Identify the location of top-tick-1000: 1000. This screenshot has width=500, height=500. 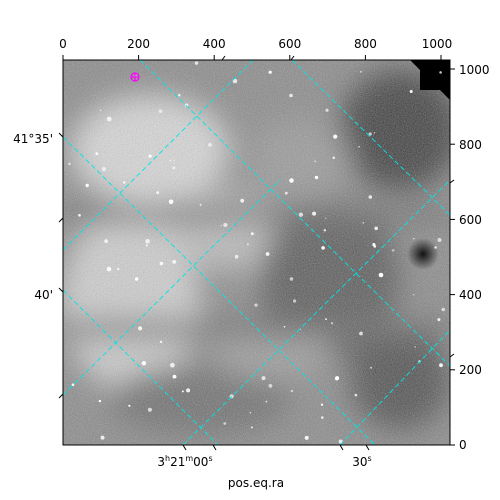
(437, 48).